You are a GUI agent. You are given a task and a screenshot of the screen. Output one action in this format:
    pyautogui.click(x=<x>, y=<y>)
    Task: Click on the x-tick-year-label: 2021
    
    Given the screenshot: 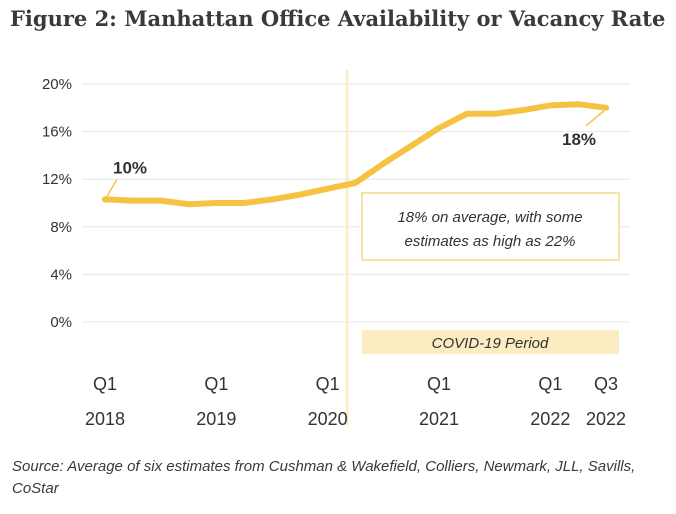 What is the action you would take?
    pyautogui.click(x=439, y=419)
    